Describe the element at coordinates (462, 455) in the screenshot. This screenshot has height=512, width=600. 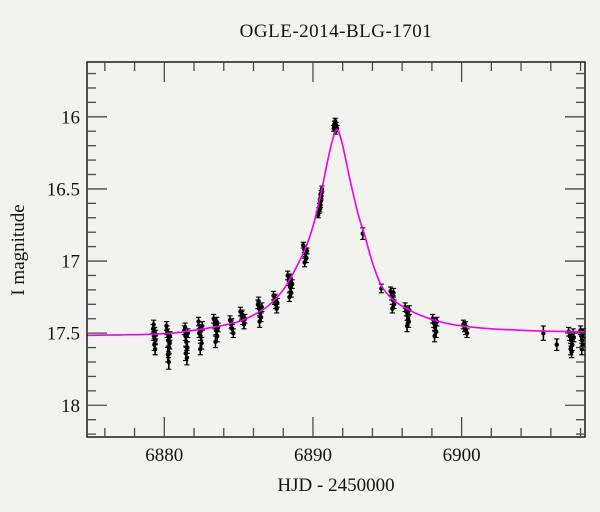
I see `x-tick-label: 6900` at that location.